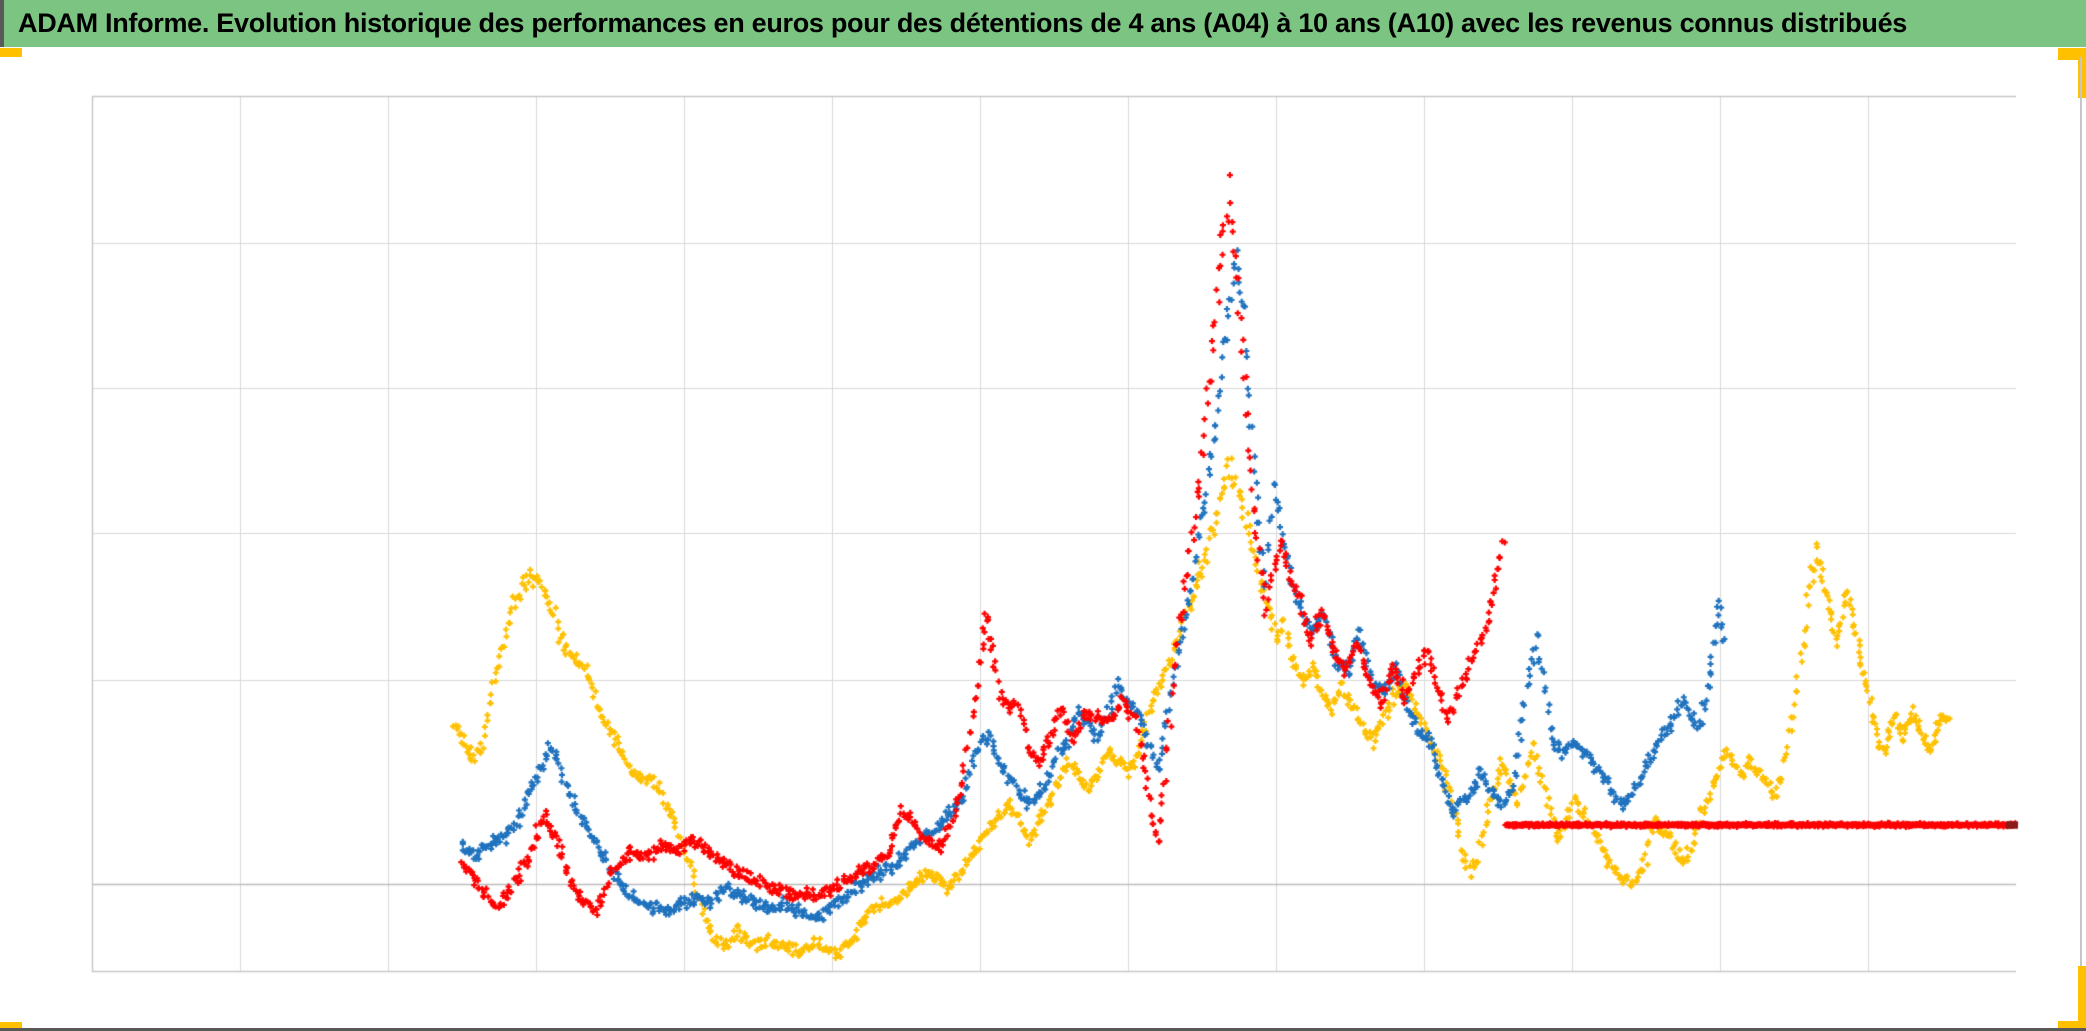 The height and width of the screenshot is (1031, 2086). What do you see at coordinates (2082, 998) in the screenshot?
I see `bottom-right-corner-accent-v` at bounding box center [2082, 998].